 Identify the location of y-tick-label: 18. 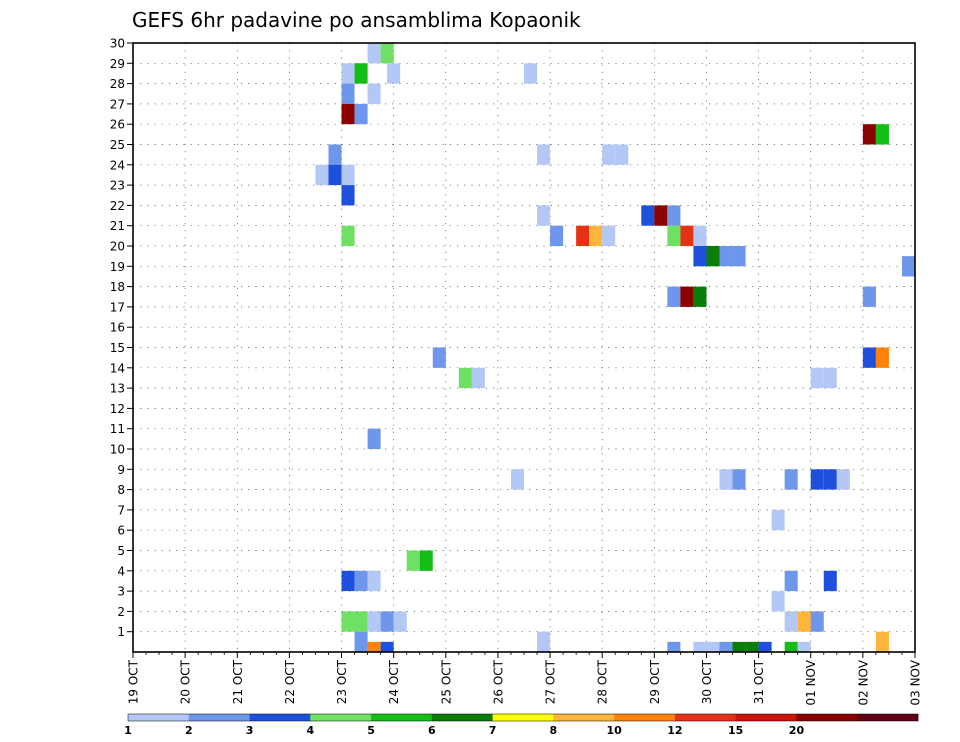
(117, 287).